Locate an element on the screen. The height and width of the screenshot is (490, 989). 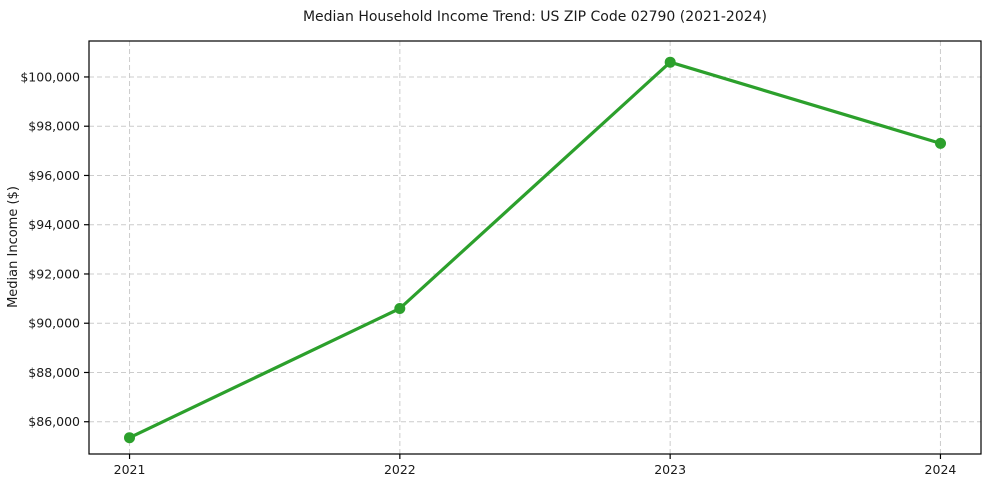
x-tick-label: 2022 is located at coordinates (400, 469).